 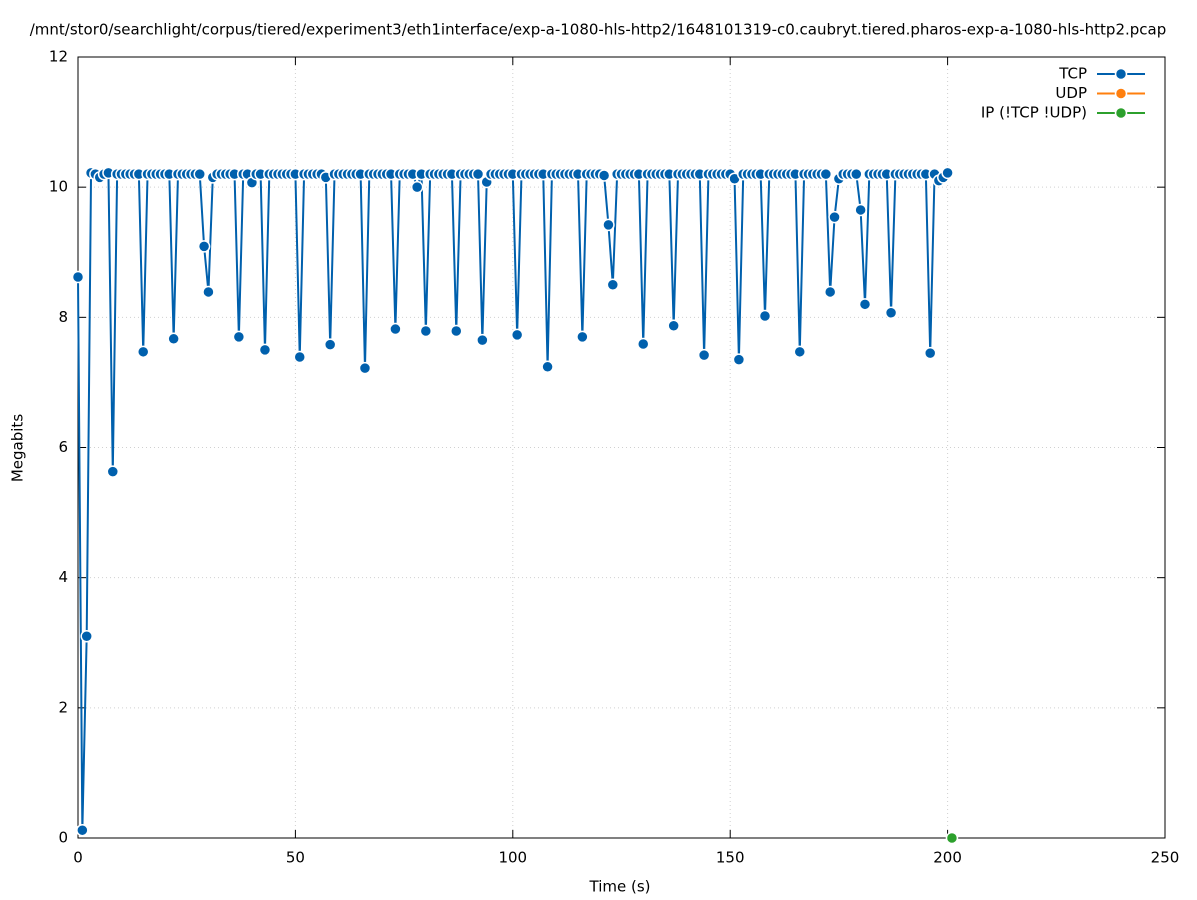 I want to click on x-tick-label: 100, so click(x=512, y=858).